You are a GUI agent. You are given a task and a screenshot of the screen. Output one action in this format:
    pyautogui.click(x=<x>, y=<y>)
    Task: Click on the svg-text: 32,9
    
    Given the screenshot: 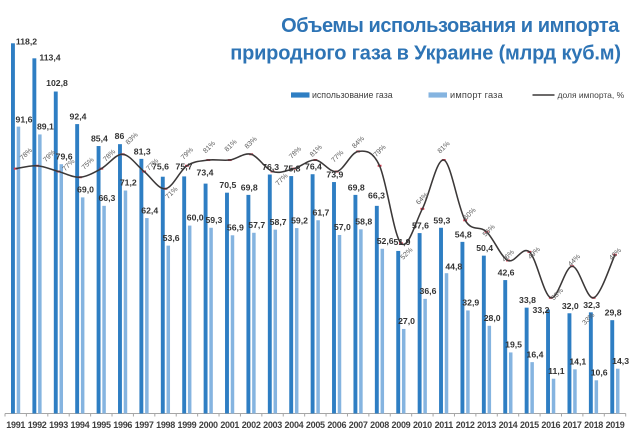 What is the action you would take?
    pyautogui.click(x=470, y=303)
    